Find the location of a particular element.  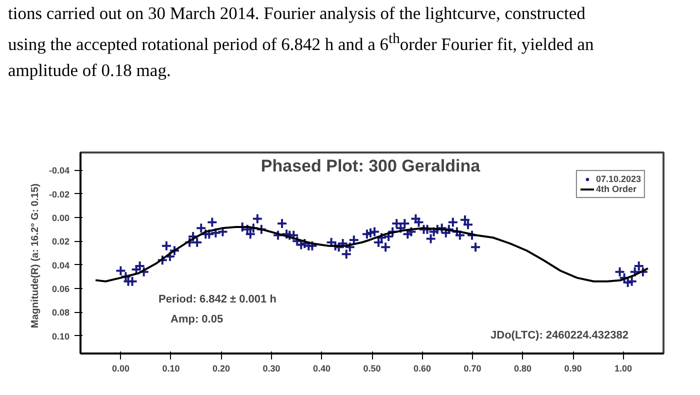

x-tick-label: 1.00 is located at coordinates (623, 369).